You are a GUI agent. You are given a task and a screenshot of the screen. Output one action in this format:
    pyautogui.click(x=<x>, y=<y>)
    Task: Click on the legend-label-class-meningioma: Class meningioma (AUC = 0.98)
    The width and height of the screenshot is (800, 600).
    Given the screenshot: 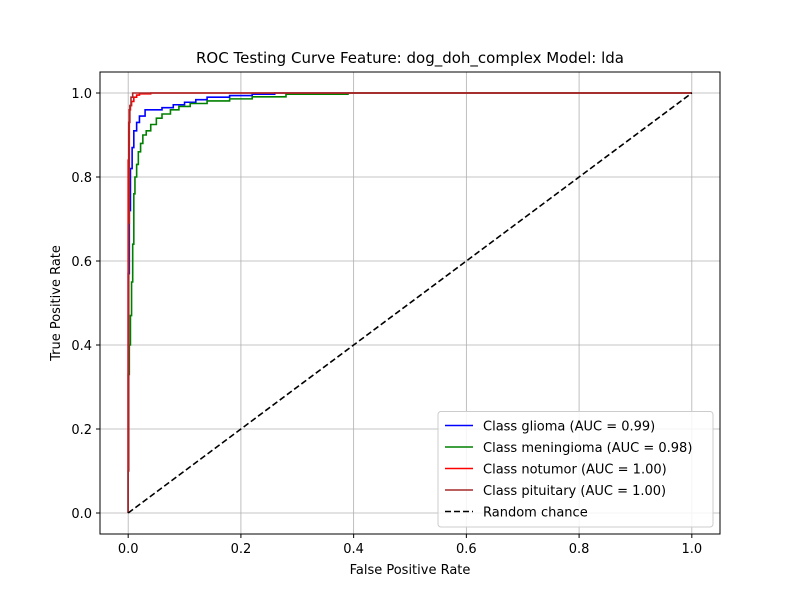 What is the action you would take?
    pyautogui.click(x=587, y=448)
    